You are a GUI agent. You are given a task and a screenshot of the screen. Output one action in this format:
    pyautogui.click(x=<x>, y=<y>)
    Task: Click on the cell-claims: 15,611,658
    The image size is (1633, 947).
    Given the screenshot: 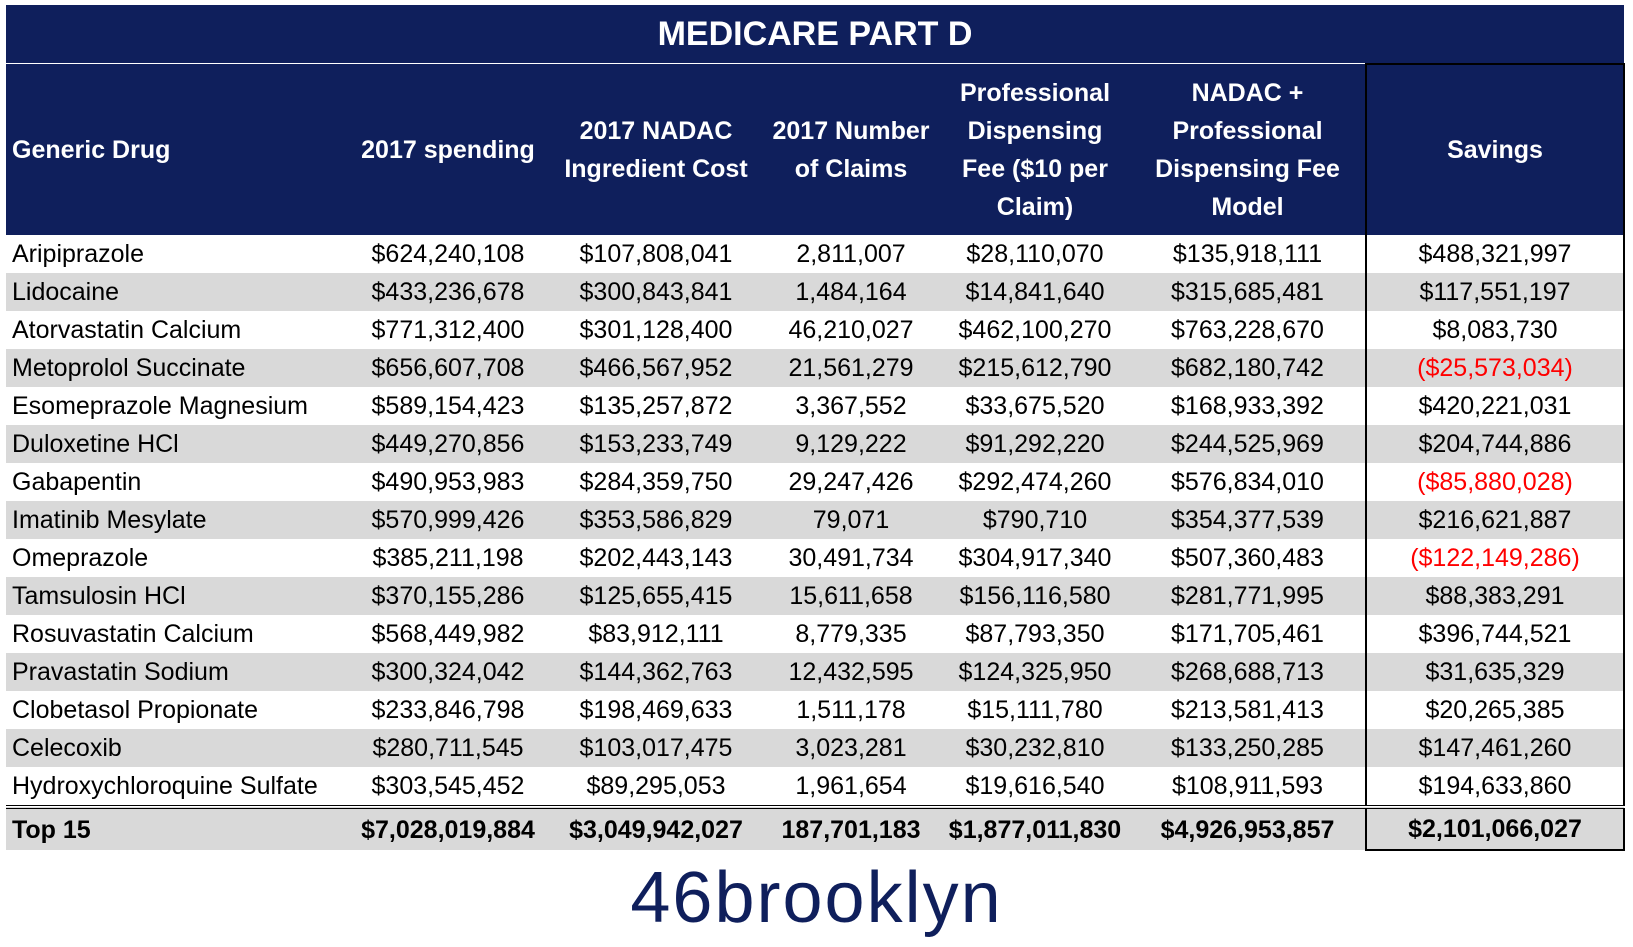 What is the action you would take?
    pyautogui.click(x=851, y=596)
    